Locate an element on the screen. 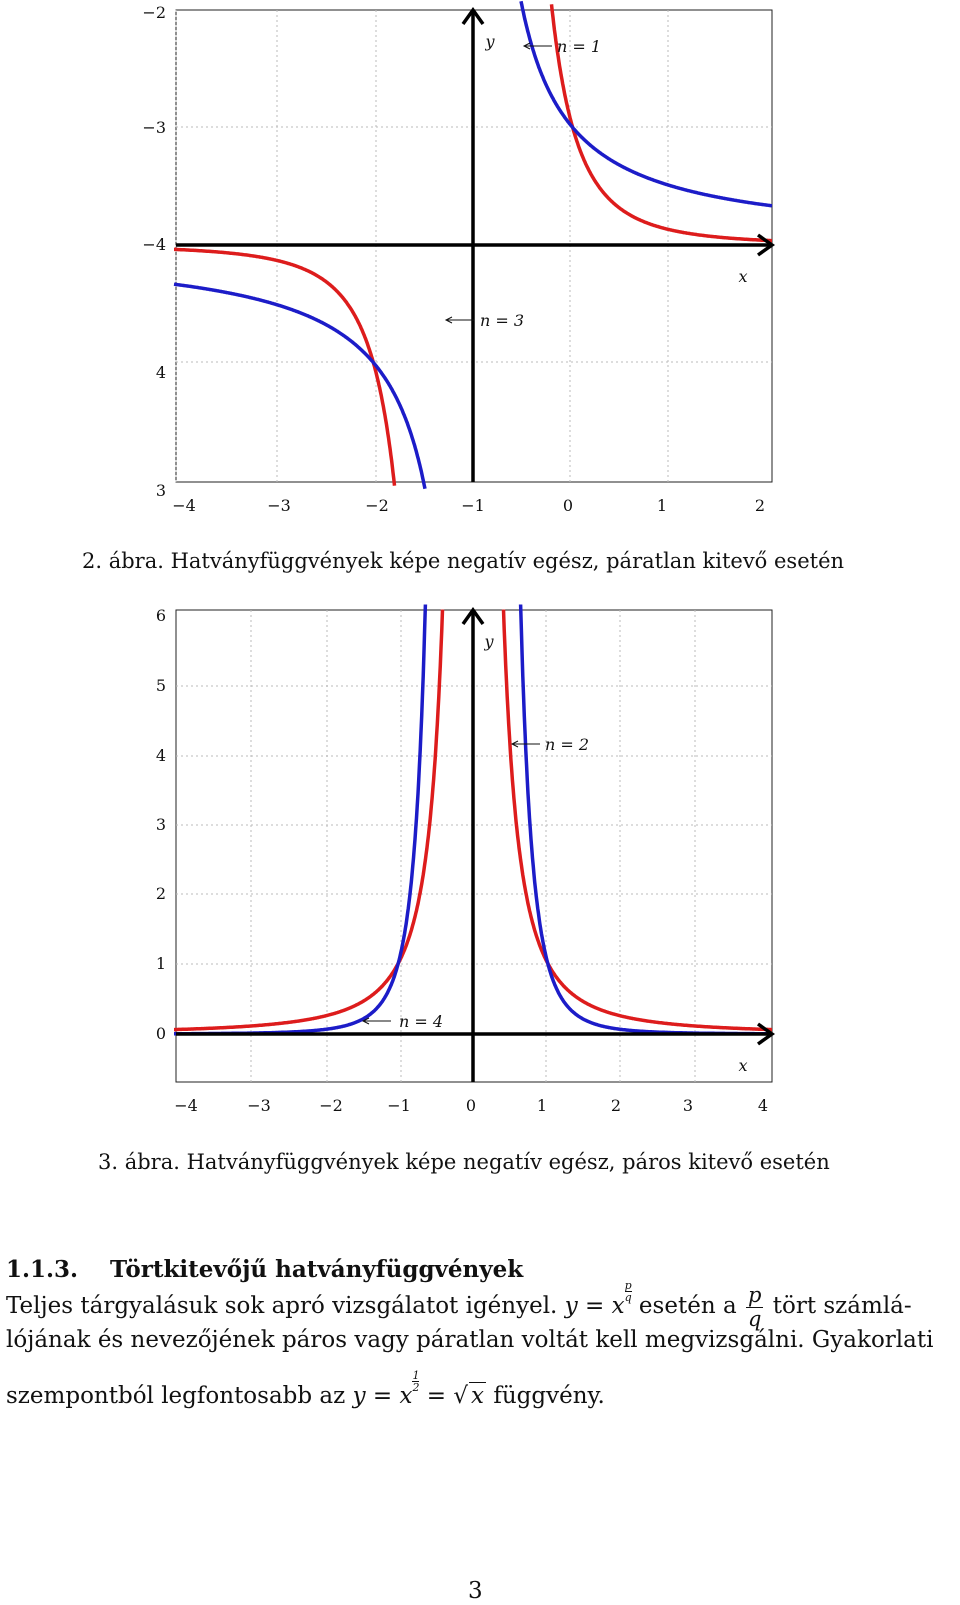  sqrt-radicand: x is located at coordinates (478, 1395).